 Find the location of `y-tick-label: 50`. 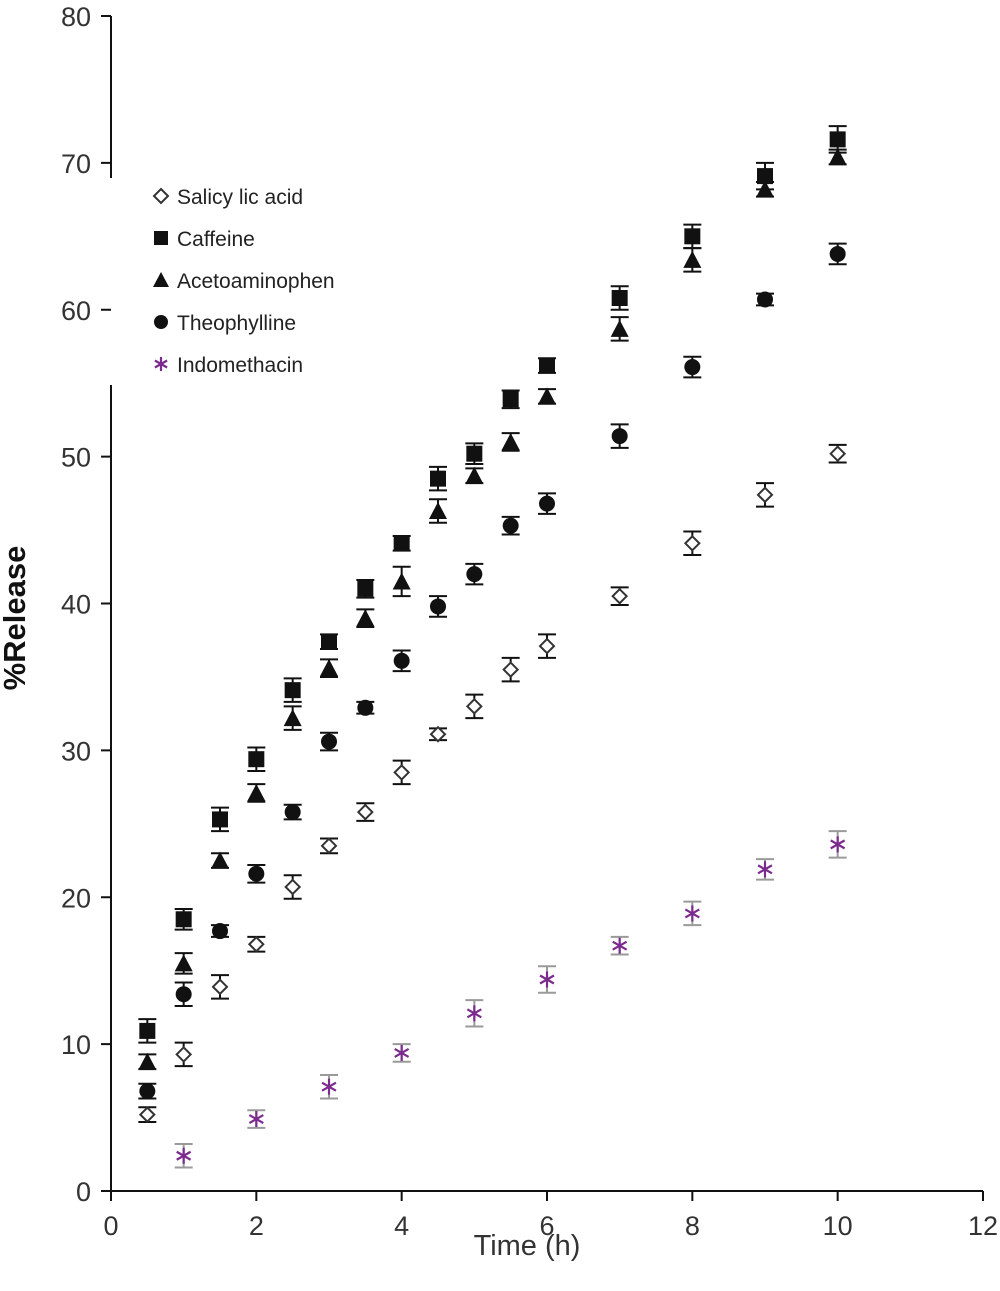

y-tick-label: 50 is located at coordinates (76, 458).